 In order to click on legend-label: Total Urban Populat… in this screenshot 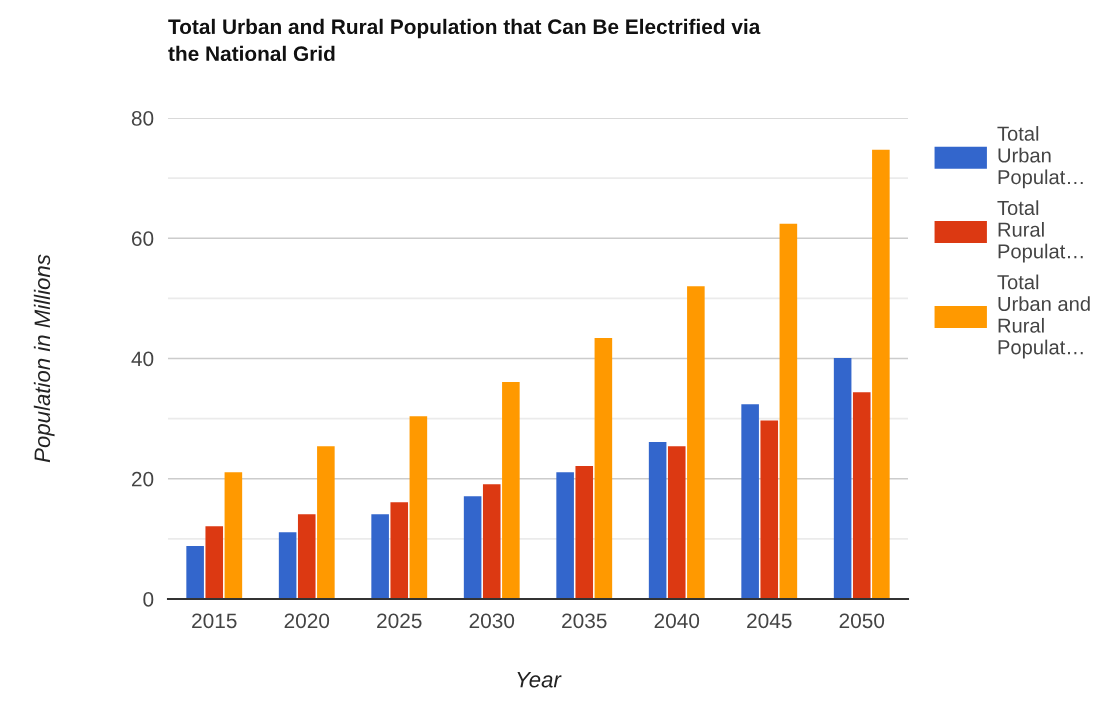, I will do `click(1040, 157)`.